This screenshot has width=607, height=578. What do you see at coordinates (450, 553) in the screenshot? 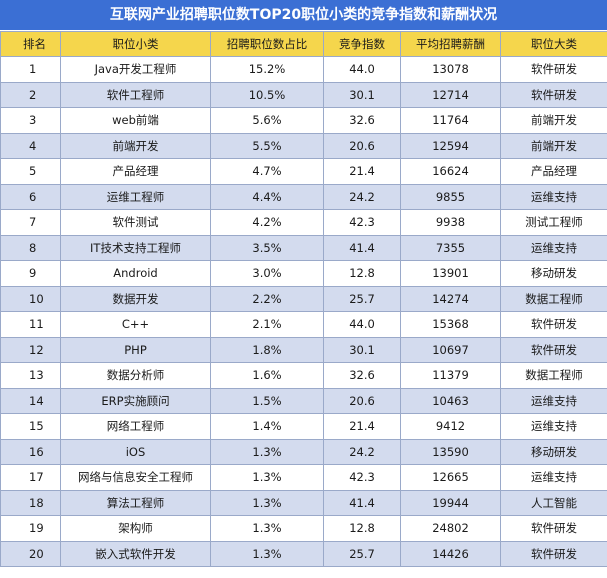
I see `salary-cell: 14426` at bounding box center [450, 553].